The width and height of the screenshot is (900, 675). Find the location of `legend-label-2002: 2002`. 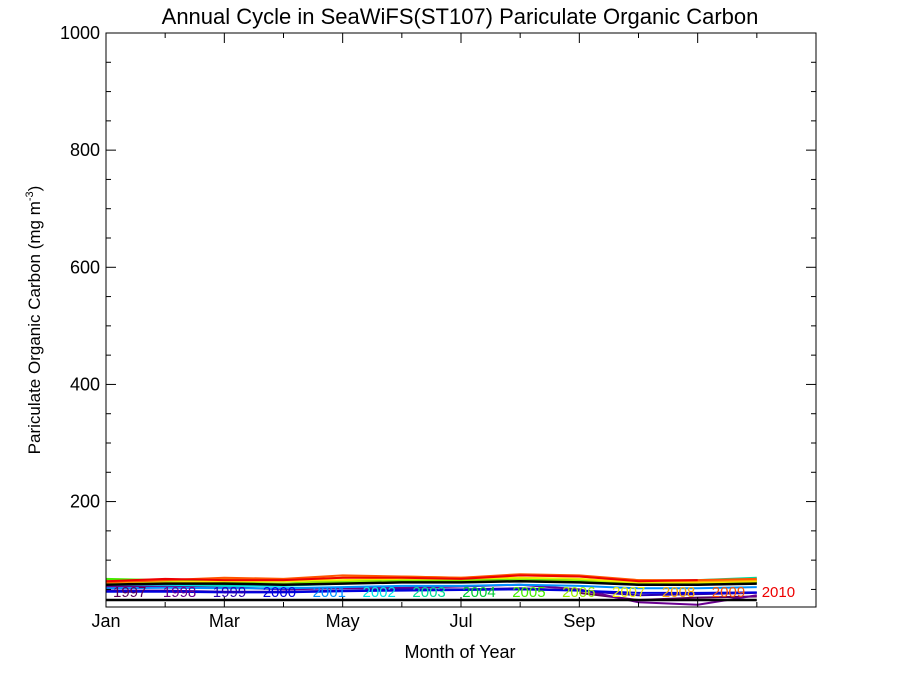

legend-label-2002: 2002 is located at coordinates (379, 592).